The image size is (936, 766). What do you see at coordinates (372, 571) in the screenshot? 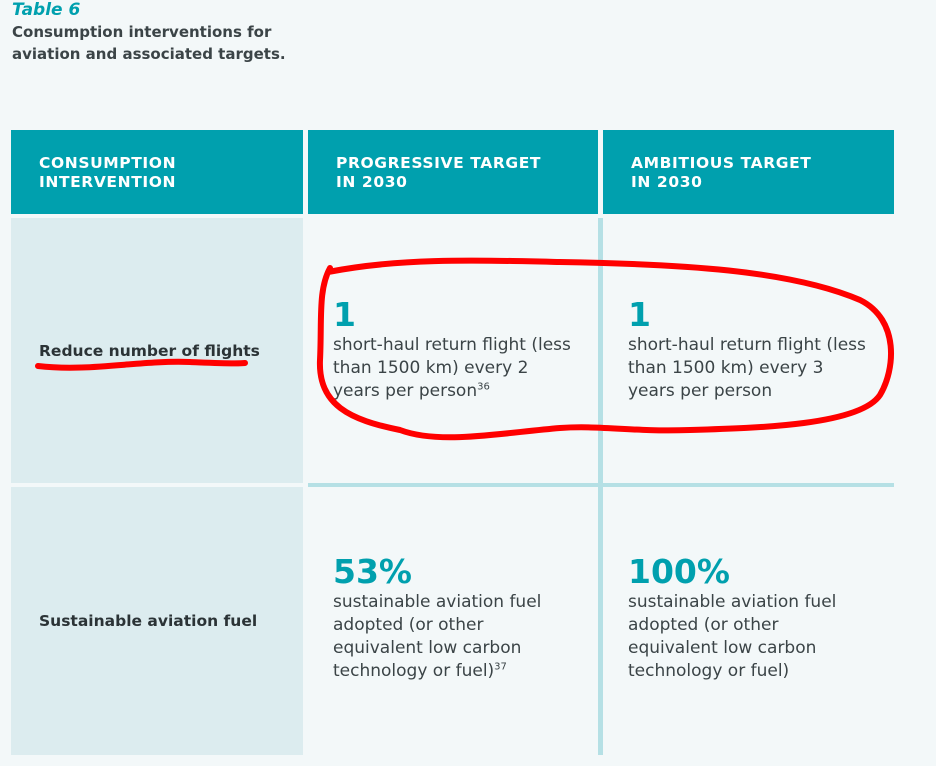
I see `target-value: 53%` at bounding box center [372, 571].